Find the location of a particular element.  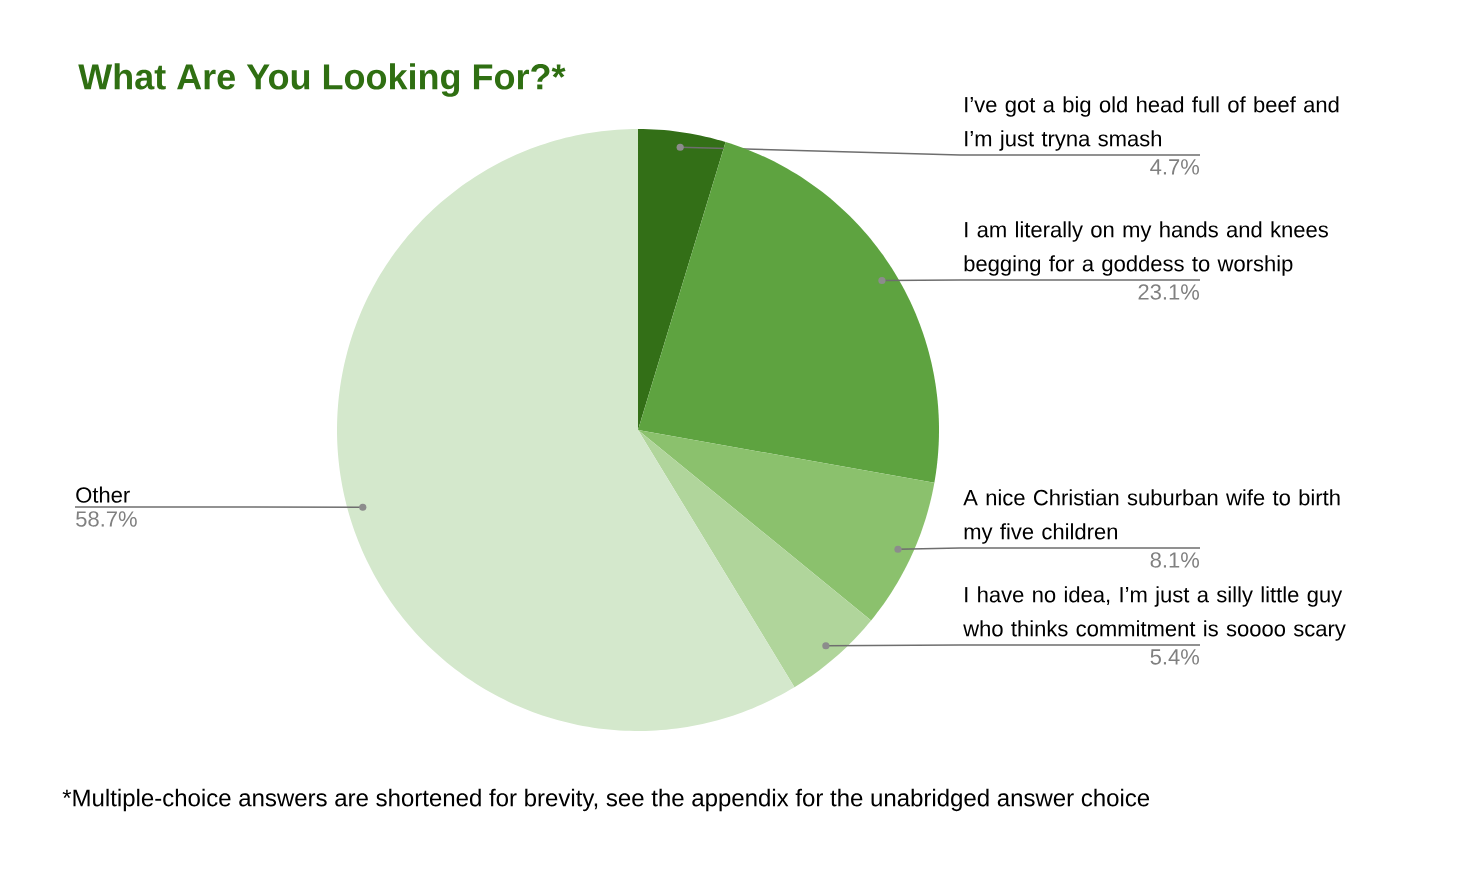

slice-label: Other is located at coordinates (103, 494).